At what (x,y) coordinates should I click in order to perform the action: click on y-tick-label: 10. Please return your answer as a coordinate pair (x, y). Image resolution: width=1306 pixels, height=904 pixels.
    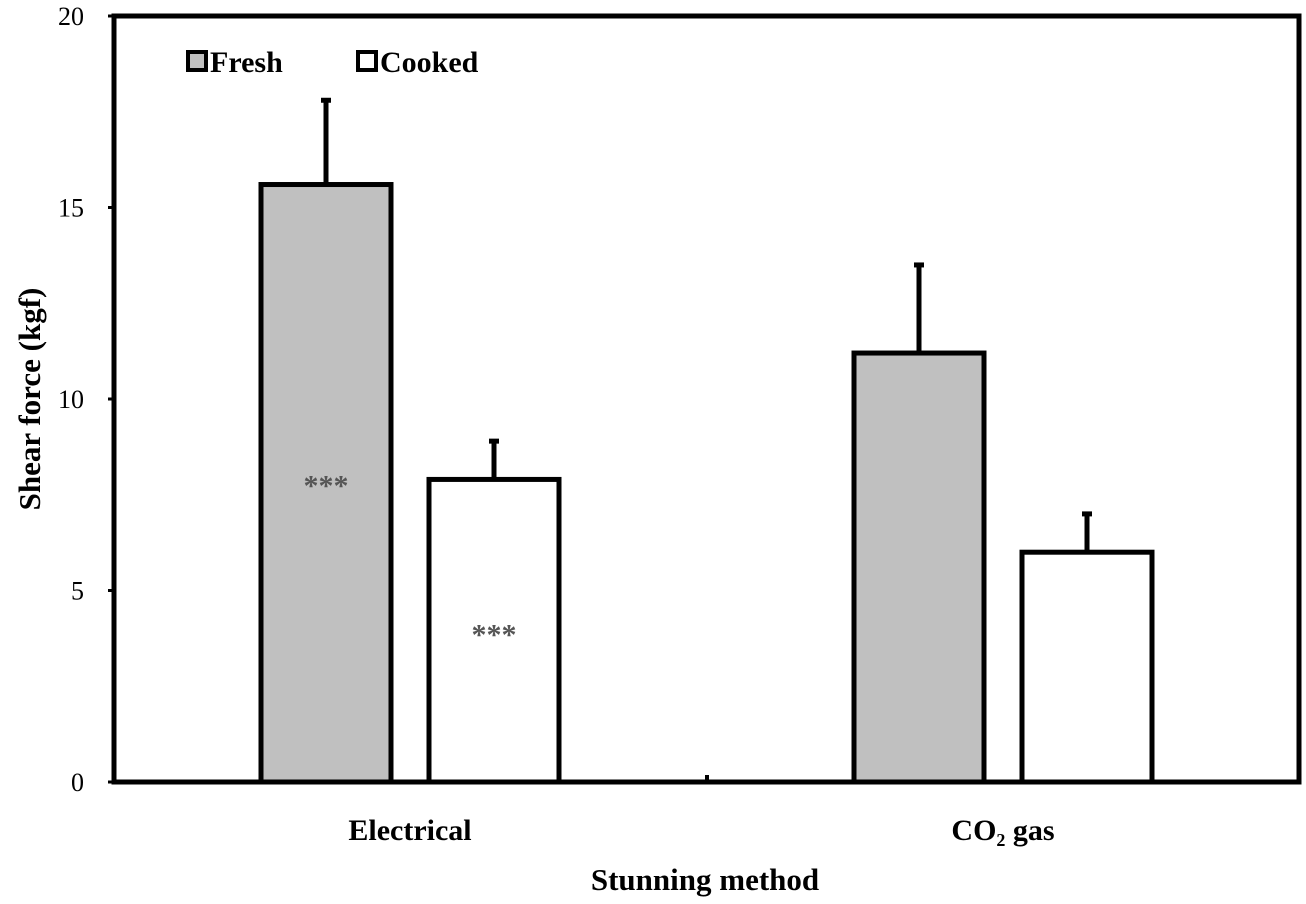
    Looking at the image, I should click on (71, 399).